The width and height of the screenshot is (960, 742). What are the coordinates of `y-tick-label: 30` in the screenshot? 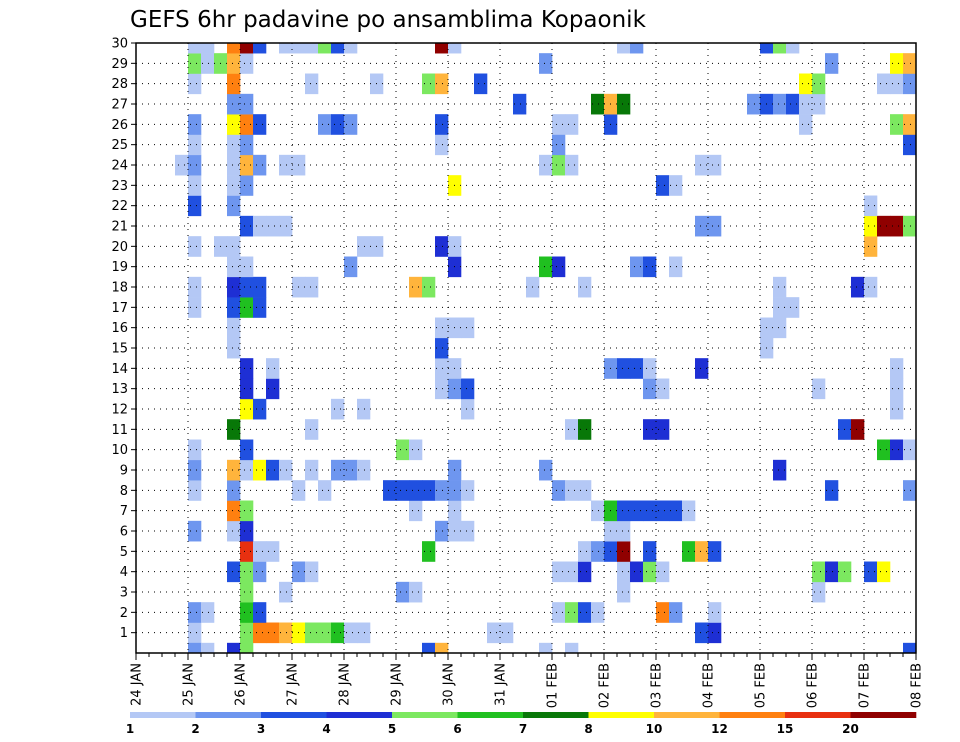 It's located at (119, 44).